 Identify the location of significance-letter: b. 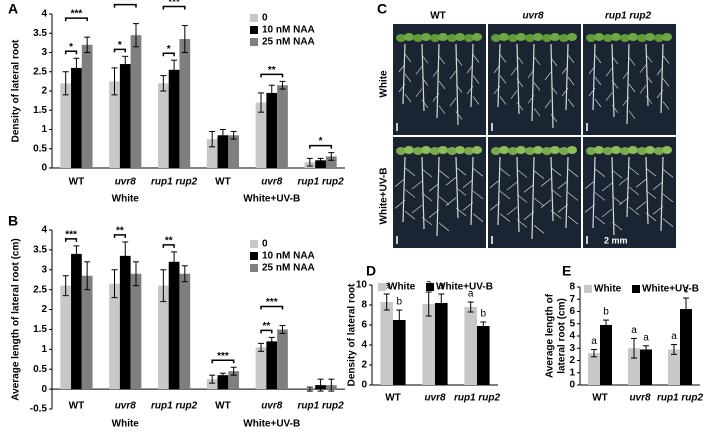
(400, 302).